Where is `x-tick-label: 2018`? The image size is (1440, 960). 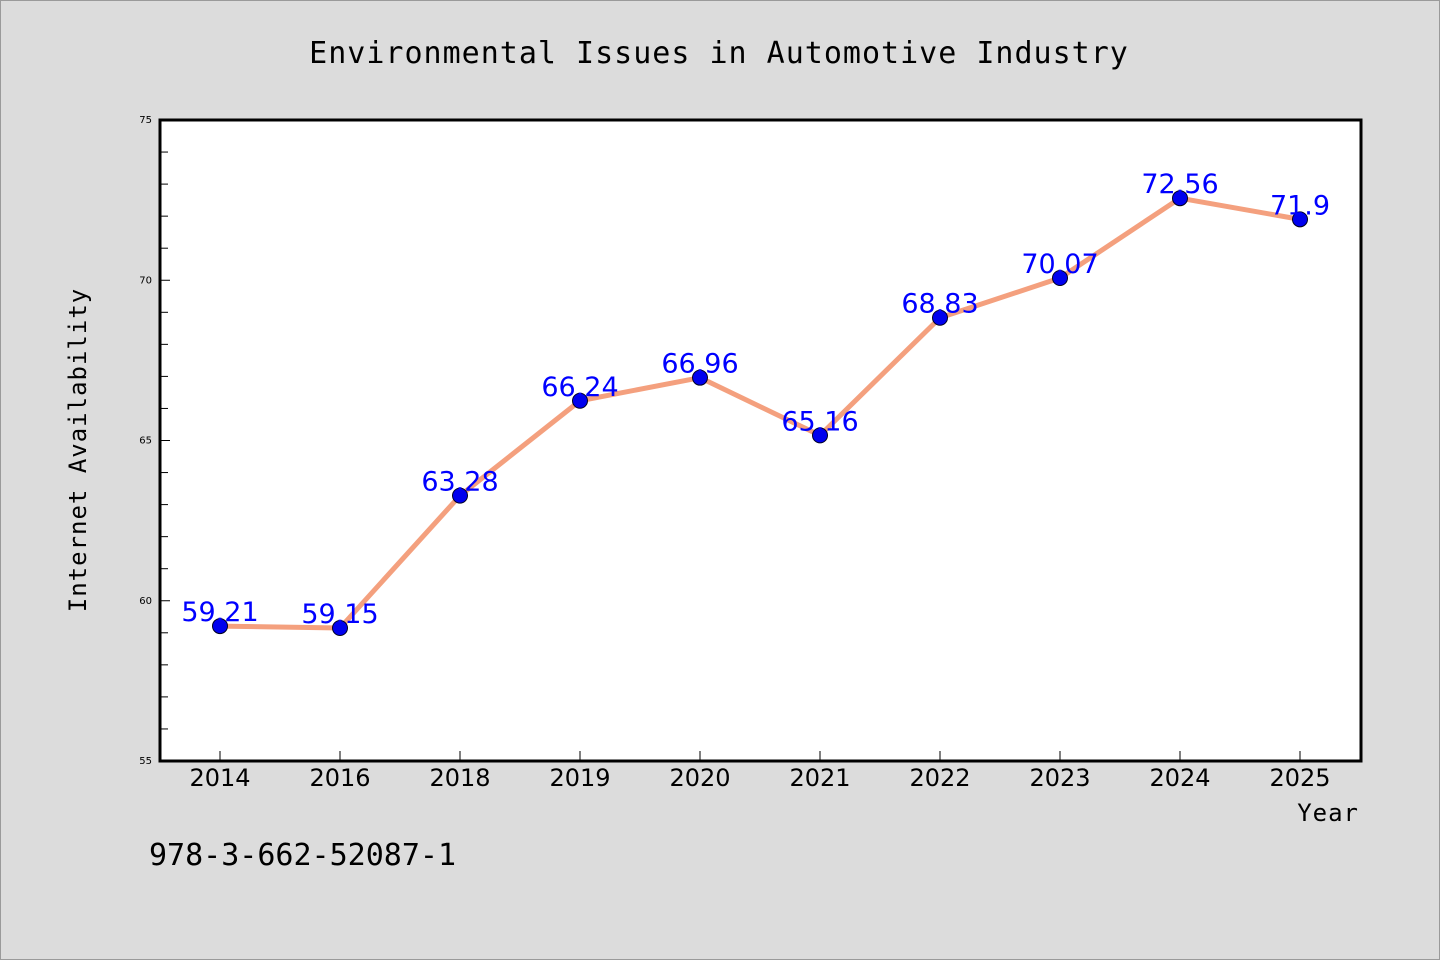 x-tick-label: 2018 is located at coordinates (459, 778).